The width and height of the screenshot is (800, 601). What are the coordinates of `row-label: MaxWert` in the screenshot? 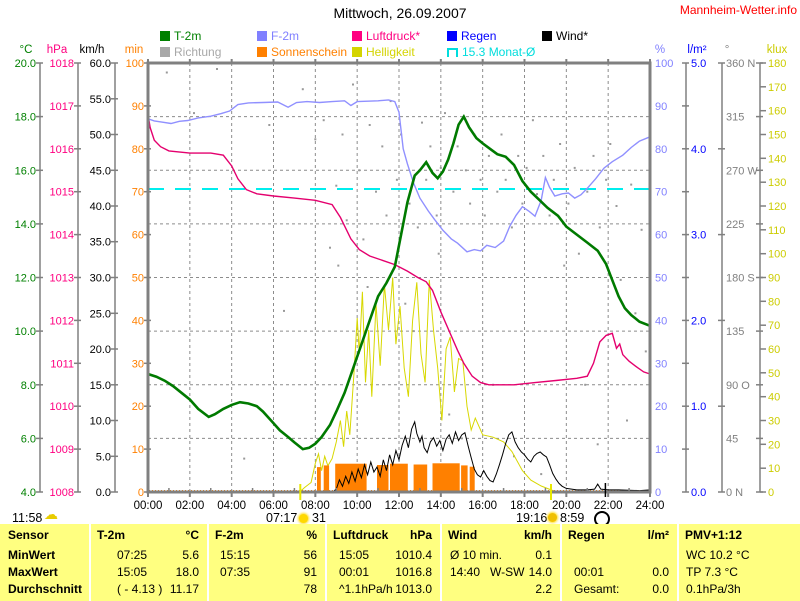 It's located at (33, 571).